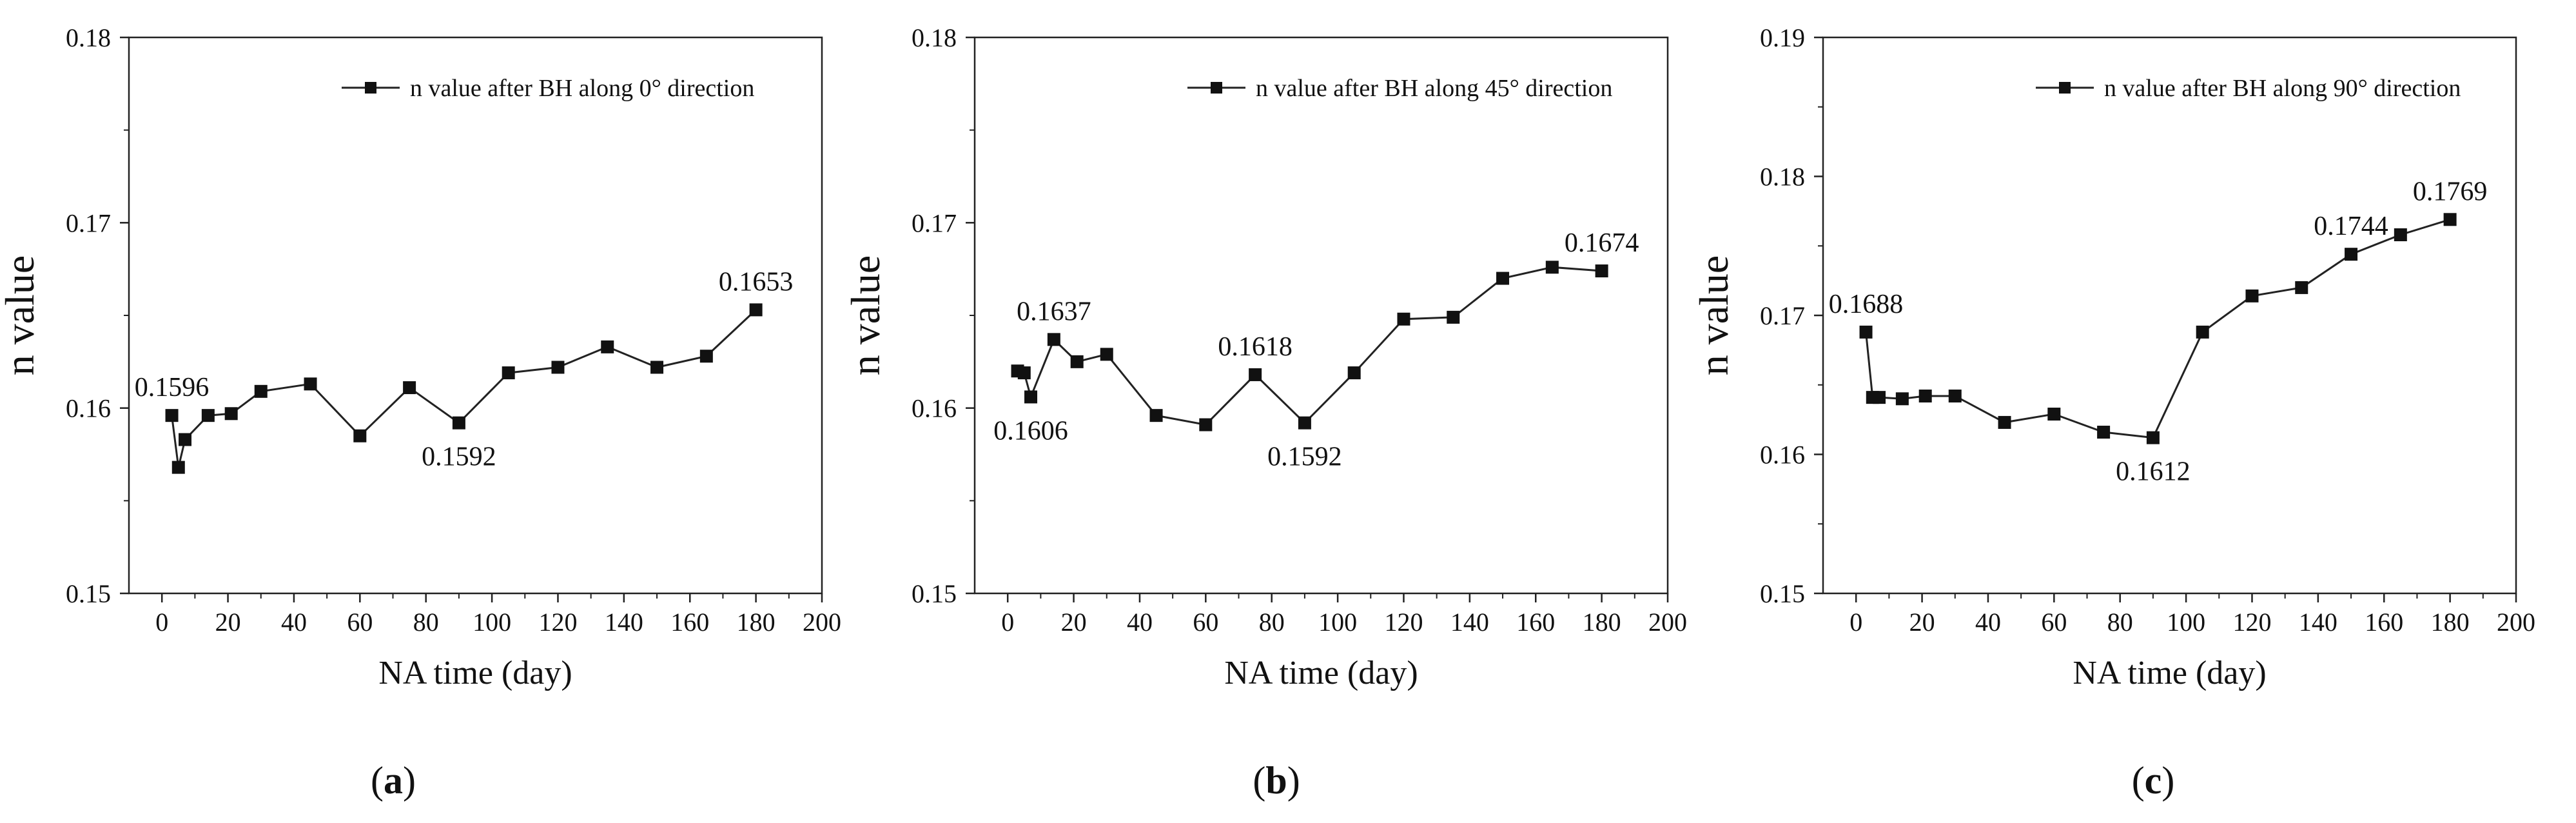 The height and width of the screenshot is (823, 2576). I want to click on data-label: 0.1612, so click(2153, 472).